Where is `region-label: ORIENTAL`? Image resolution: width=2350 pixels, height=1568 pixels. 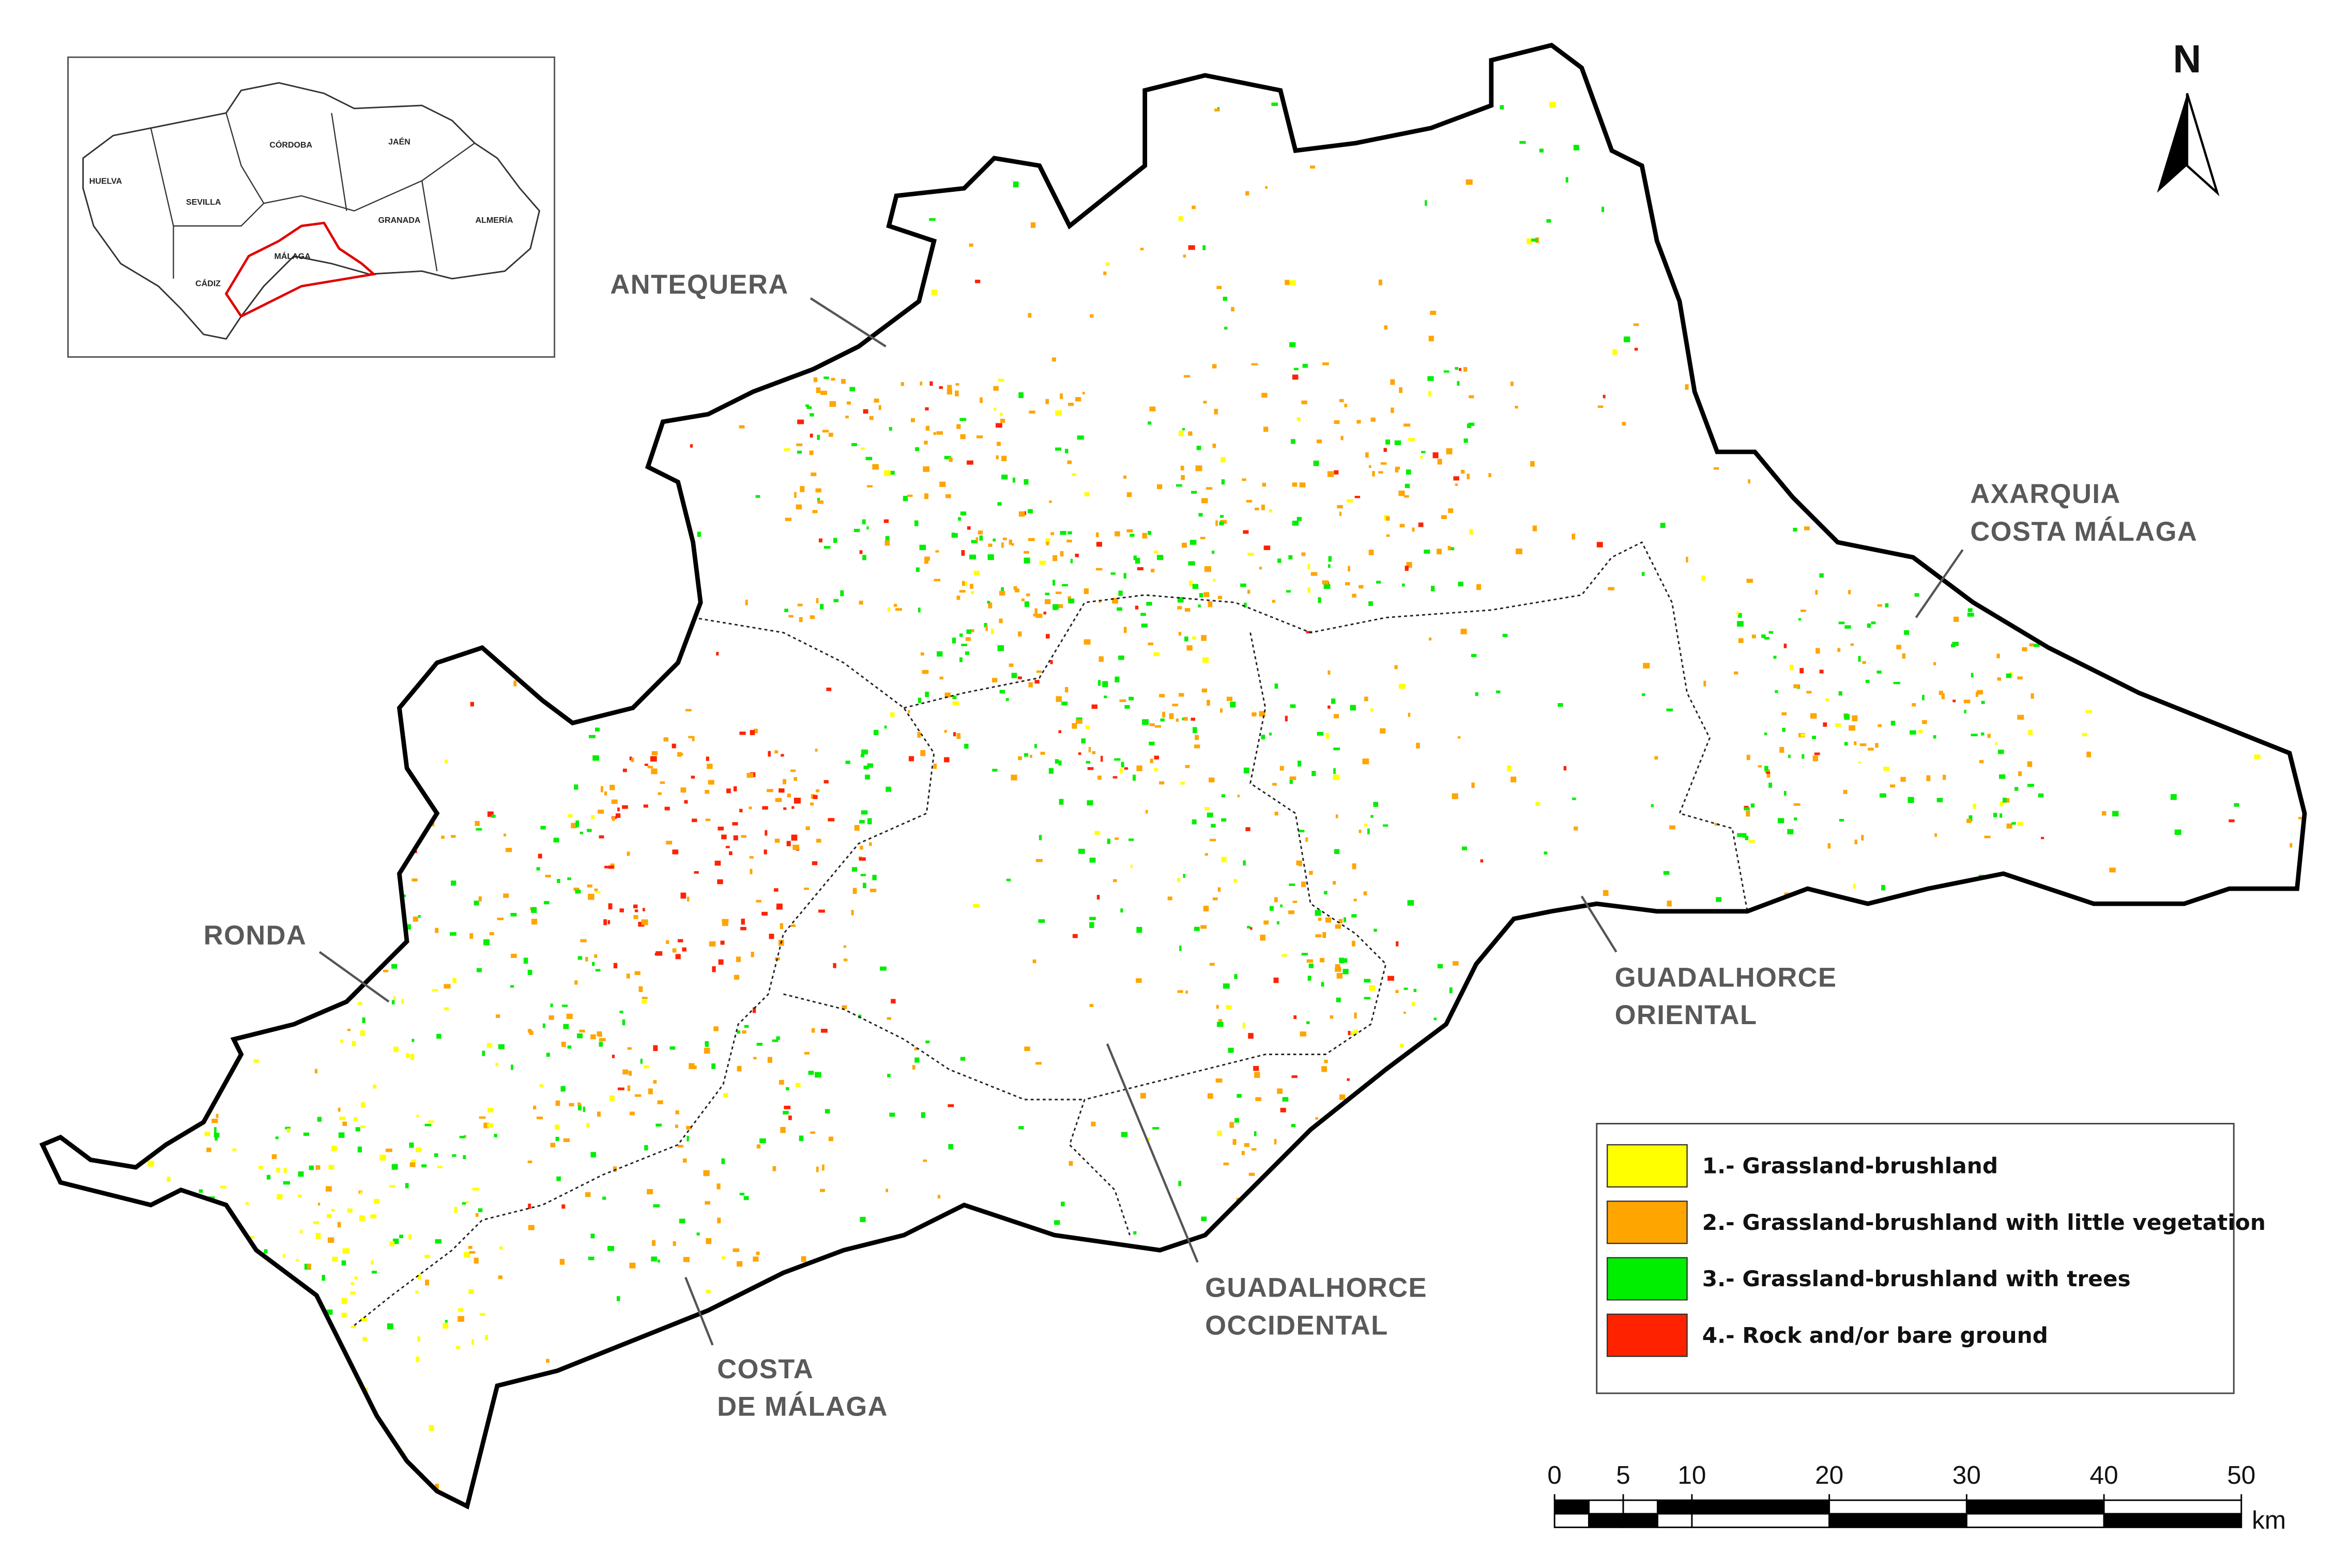 region-label: ORIENTAL is located at coordinates (1686, 1015).